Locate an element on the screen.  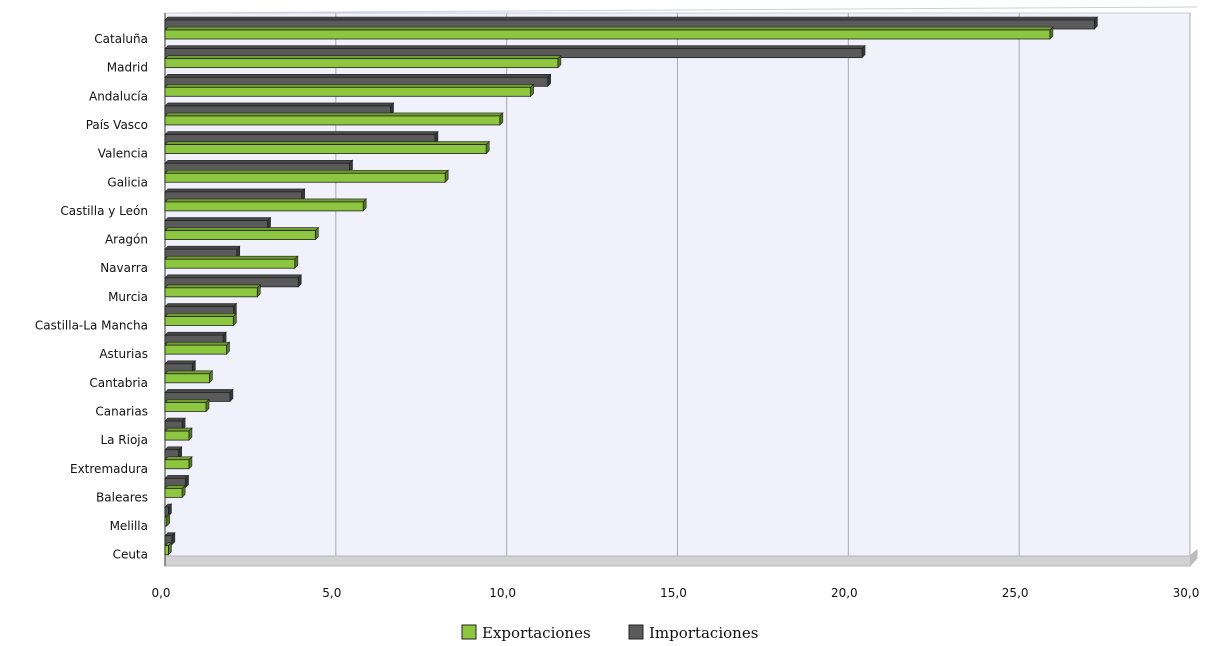
category-label: Galicia is located at coordinates (127, 182).